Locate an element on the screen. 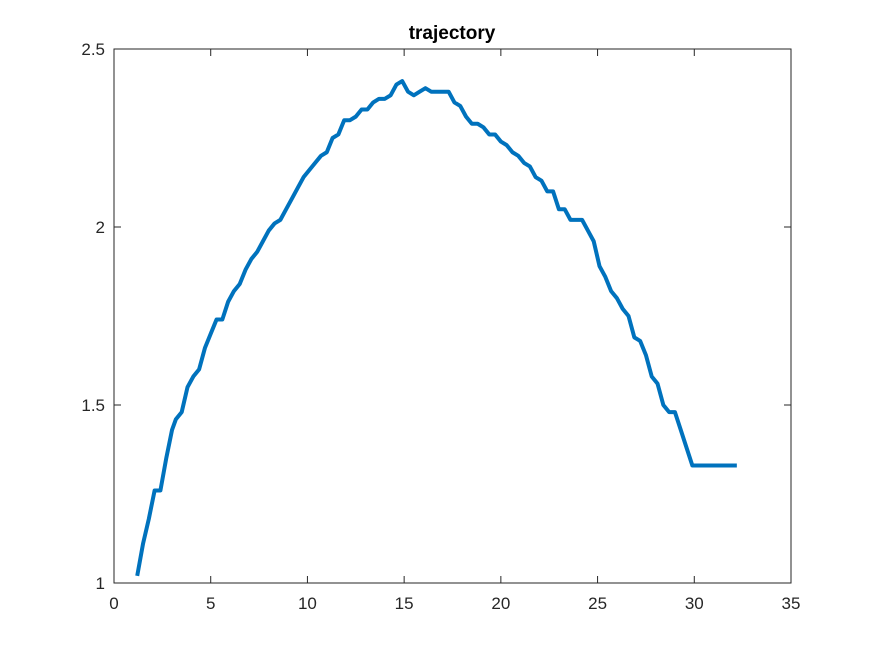 This screenshot has width=875, height=656. x-tick-label: 5 is located at coordinates (210, 603).